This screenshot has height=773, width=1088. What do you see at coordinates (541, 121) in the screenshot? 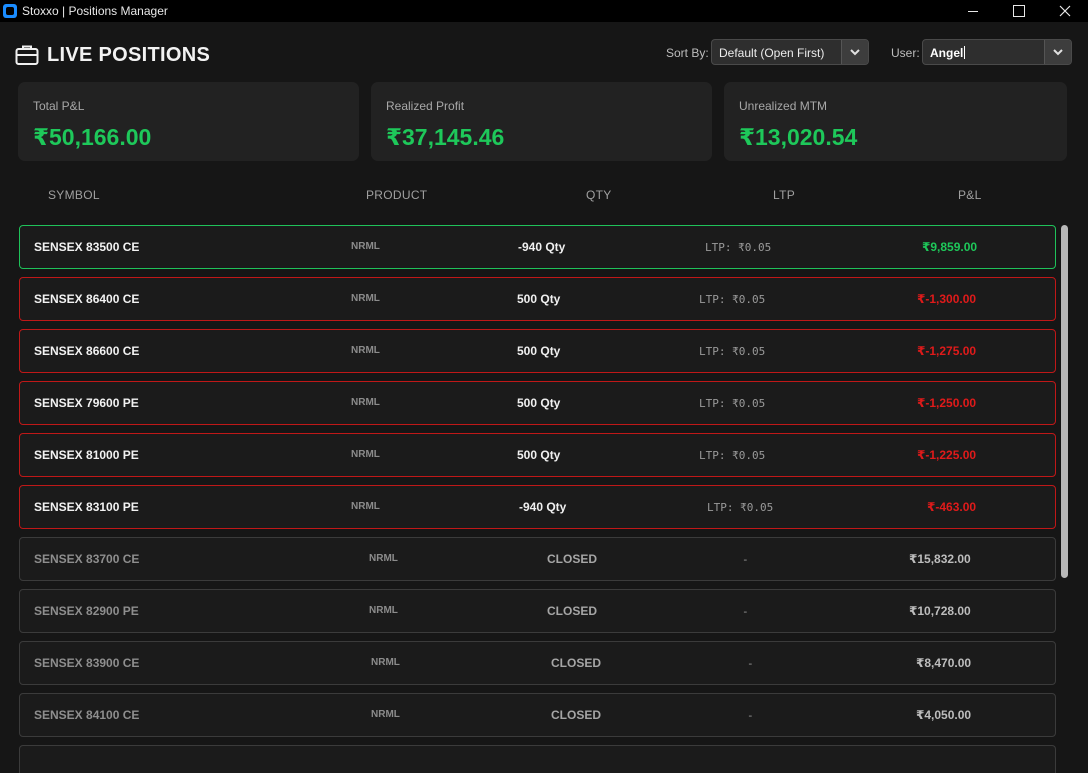
I see `realized-profit-card: Realized Profit ₹37,145.46` at bounding box center [541, 121].